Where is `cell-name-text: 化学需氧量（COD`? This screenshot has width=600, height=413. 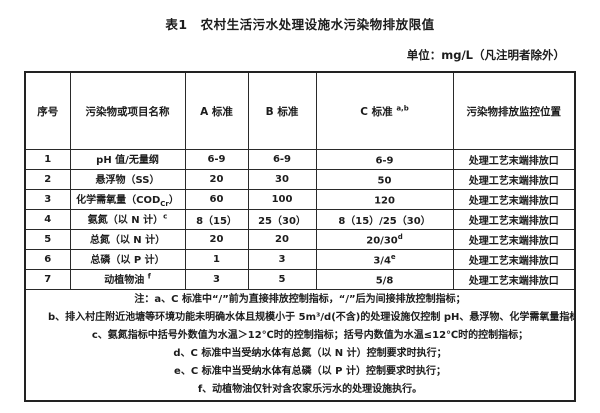
cell-name-text: 化学需氧量（COD is located at coordinates (118, 200).